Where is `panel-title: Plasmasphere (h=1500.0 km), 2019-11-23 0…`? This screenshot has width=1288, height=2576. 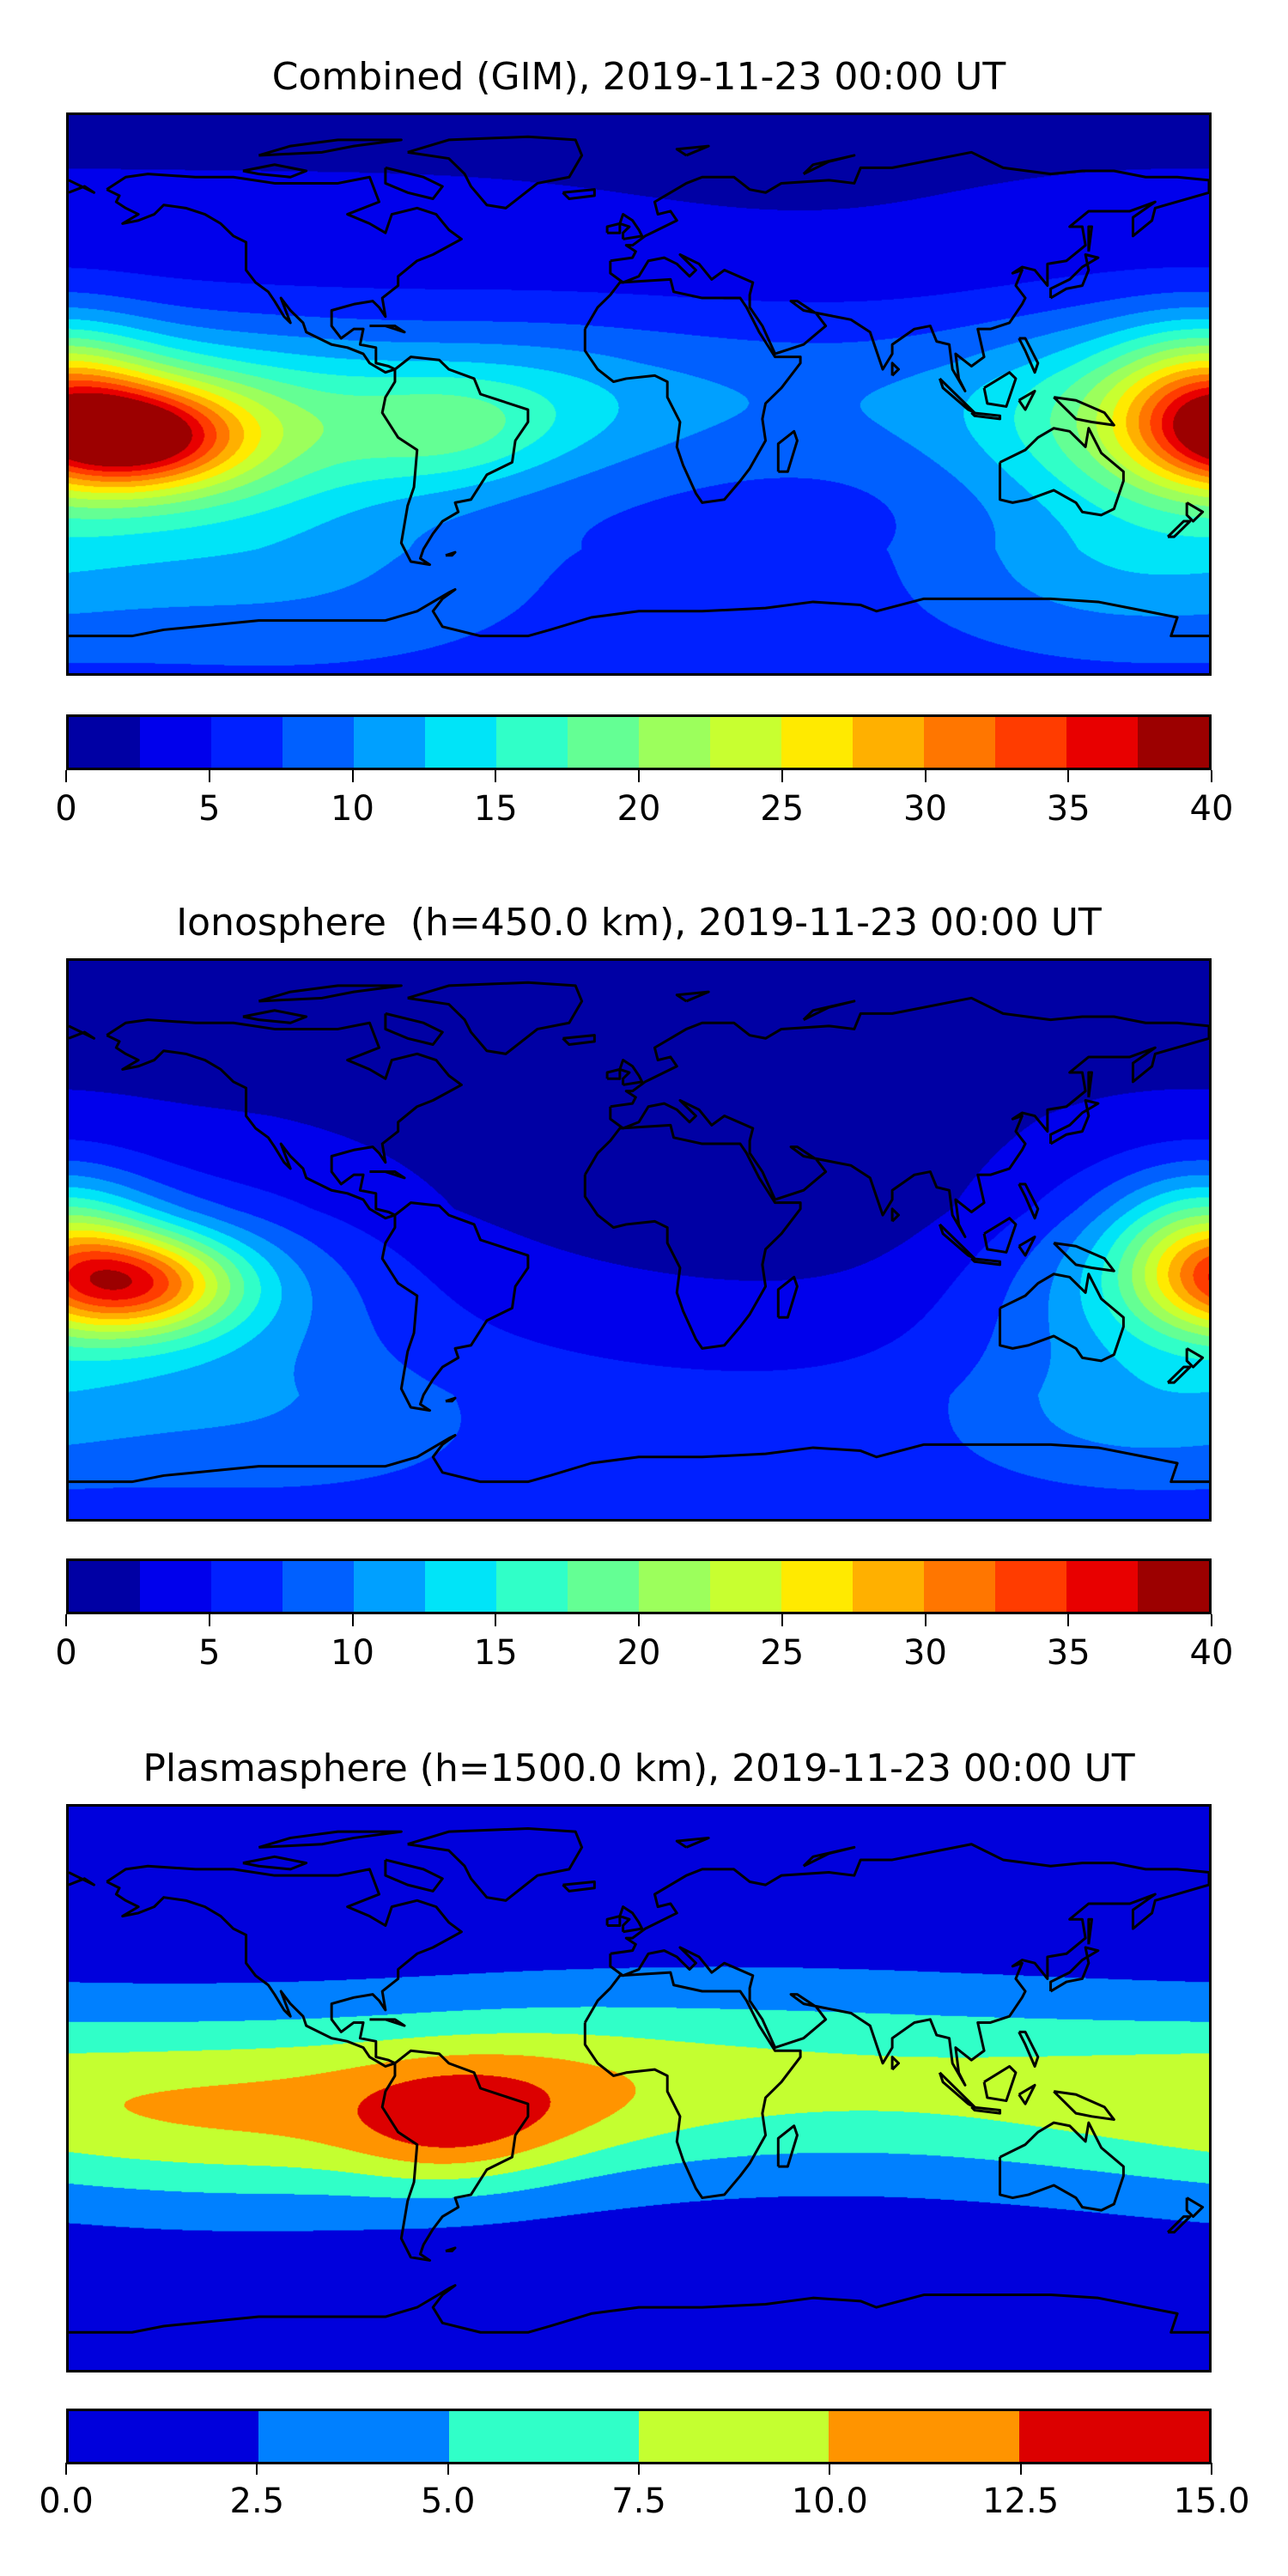 panel-title: Plasmasphere (h=1500.0 km), 2019-11-23 0… is located at coordinates (639, 1769).